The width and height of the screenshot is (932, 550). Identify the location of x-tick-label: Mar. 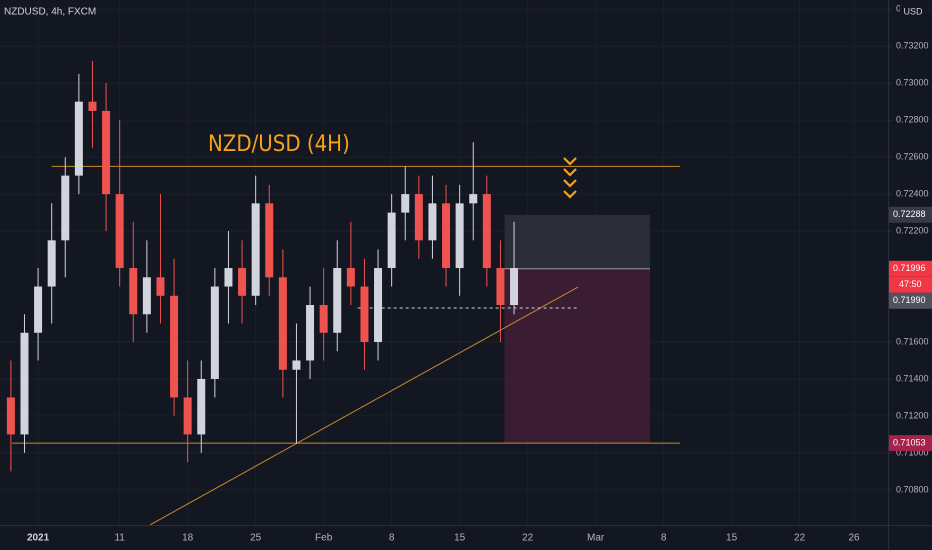
(596, 538).